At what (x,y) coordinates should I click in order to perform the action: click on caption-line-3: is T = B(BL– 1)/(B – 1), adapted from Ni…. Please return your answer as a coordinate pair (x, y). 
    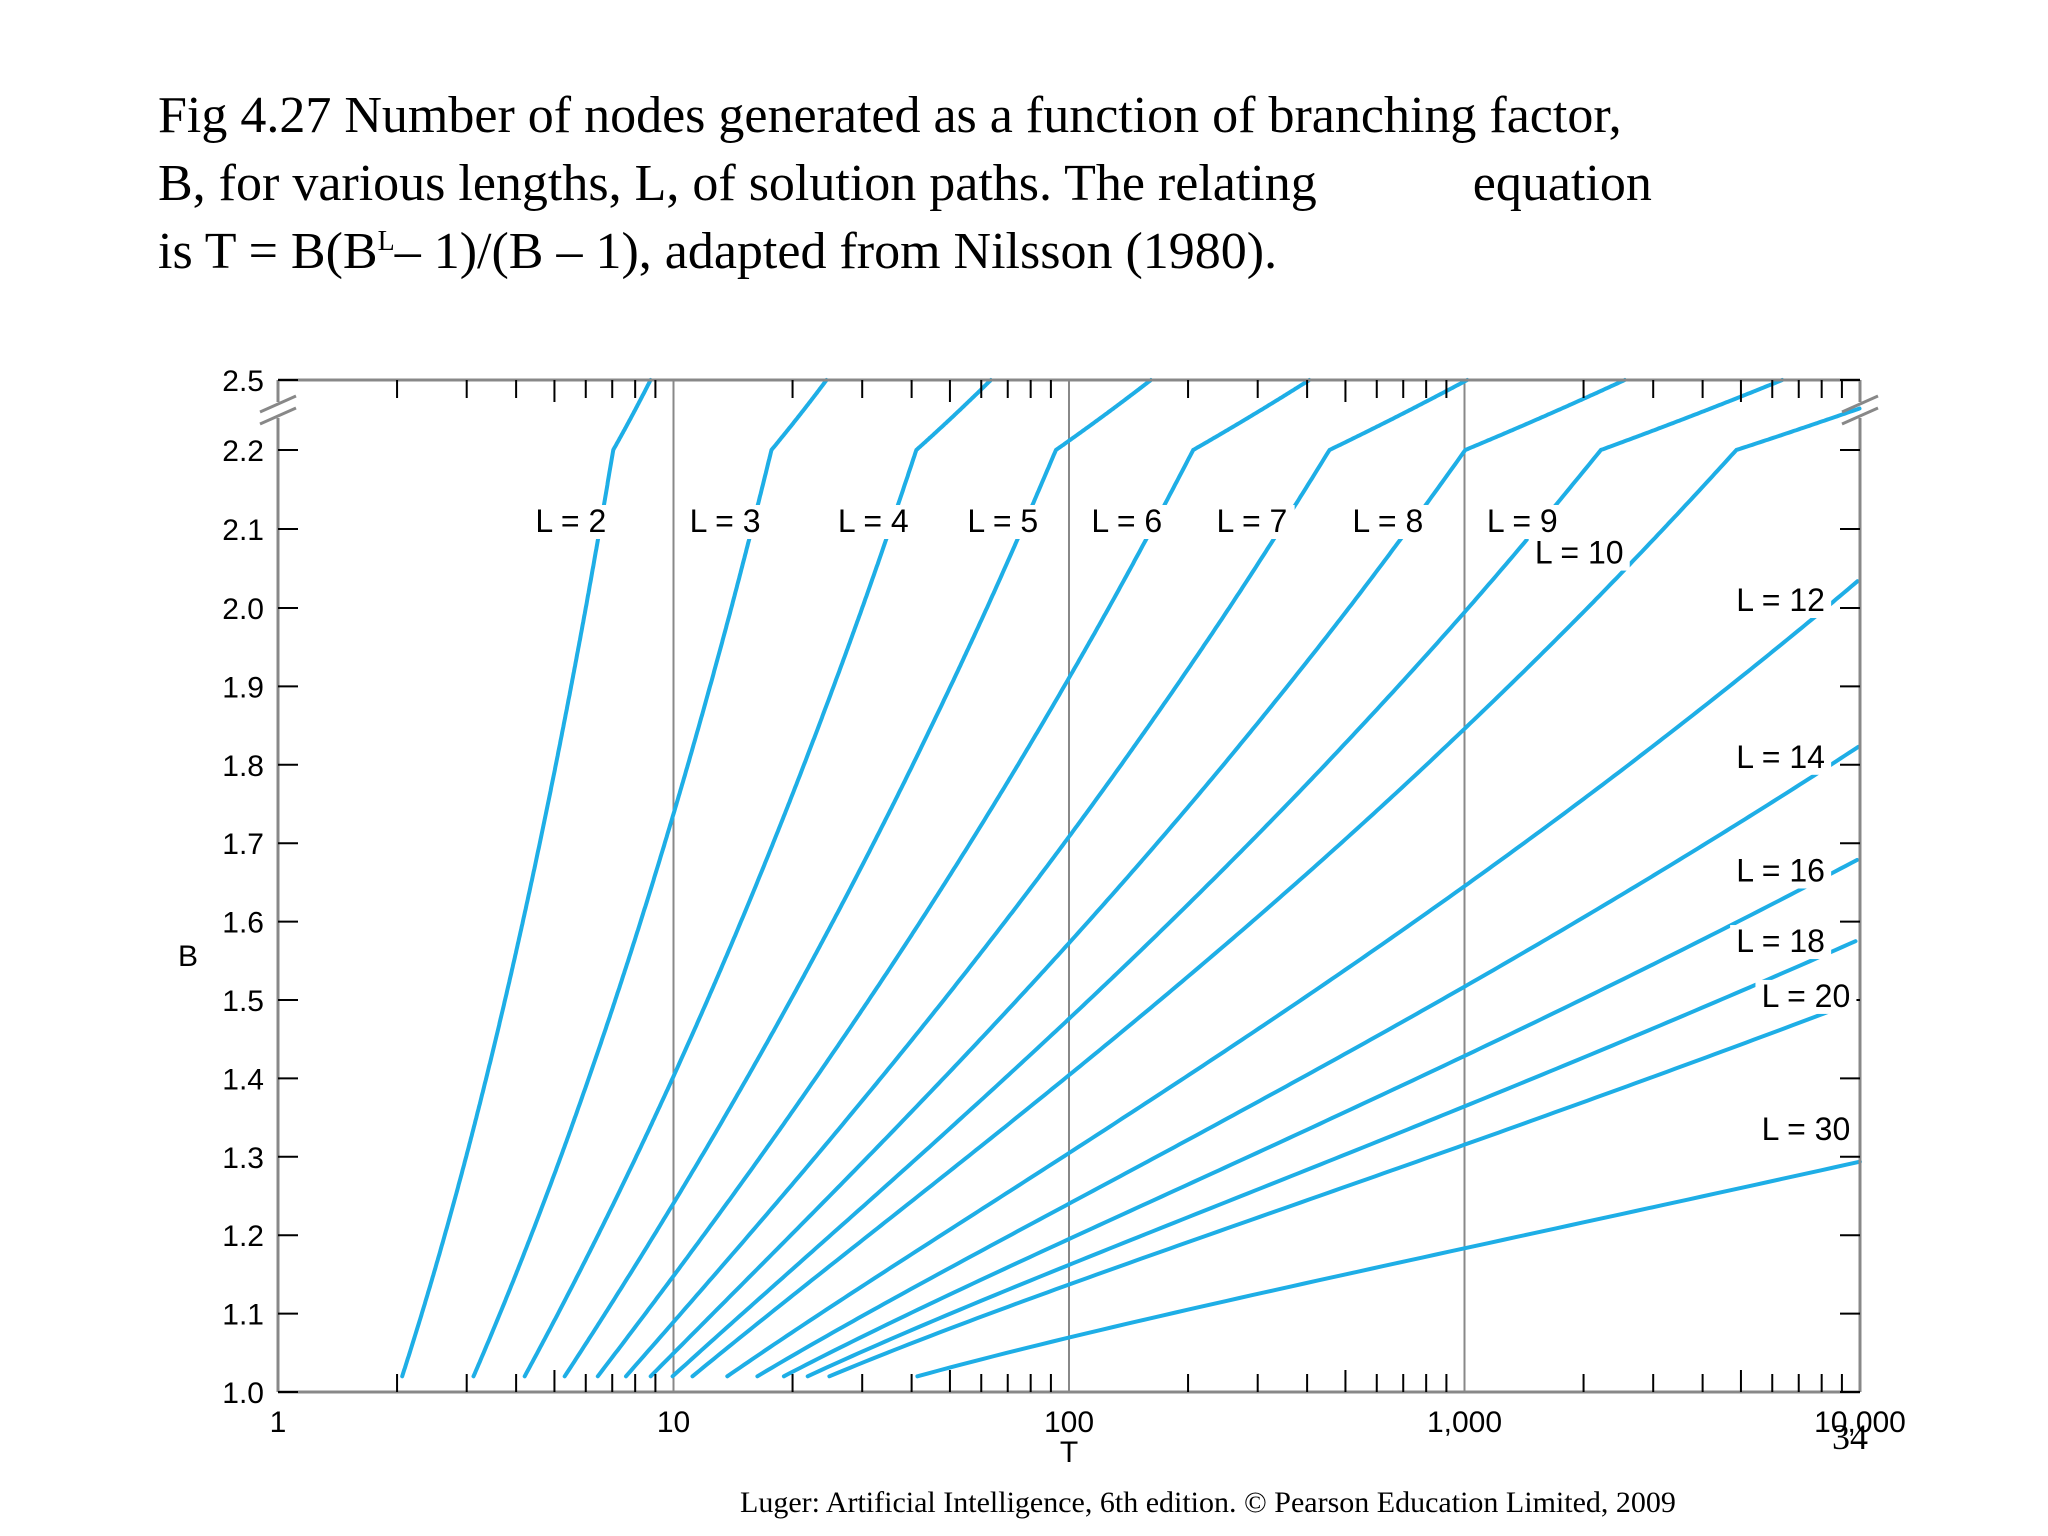
    Looking at the image, I should click on (978, 252).